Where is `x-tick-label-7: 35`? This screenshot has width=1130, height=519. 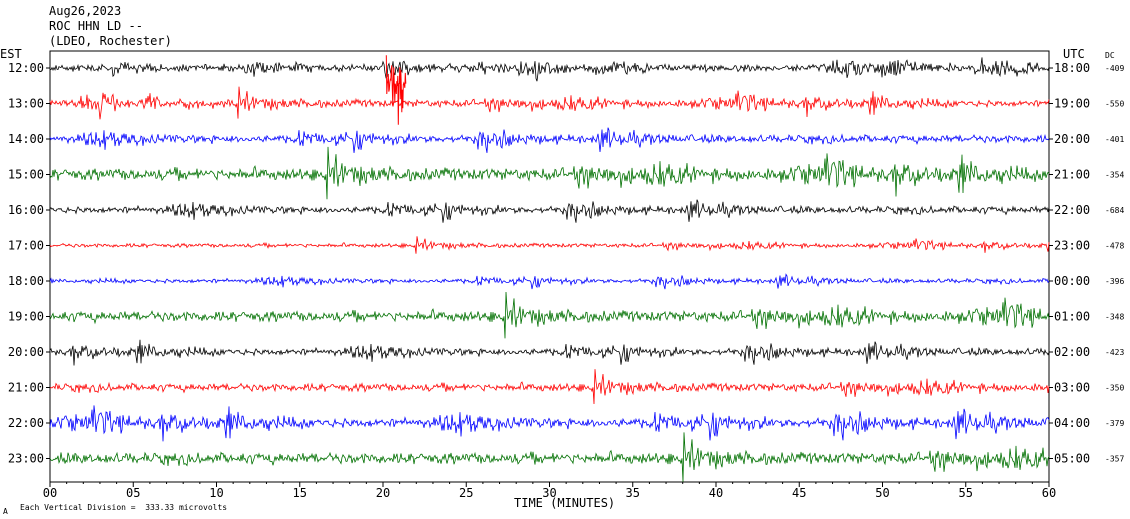
x-tick-label-7: 35 is located at coordinates (633, 493).